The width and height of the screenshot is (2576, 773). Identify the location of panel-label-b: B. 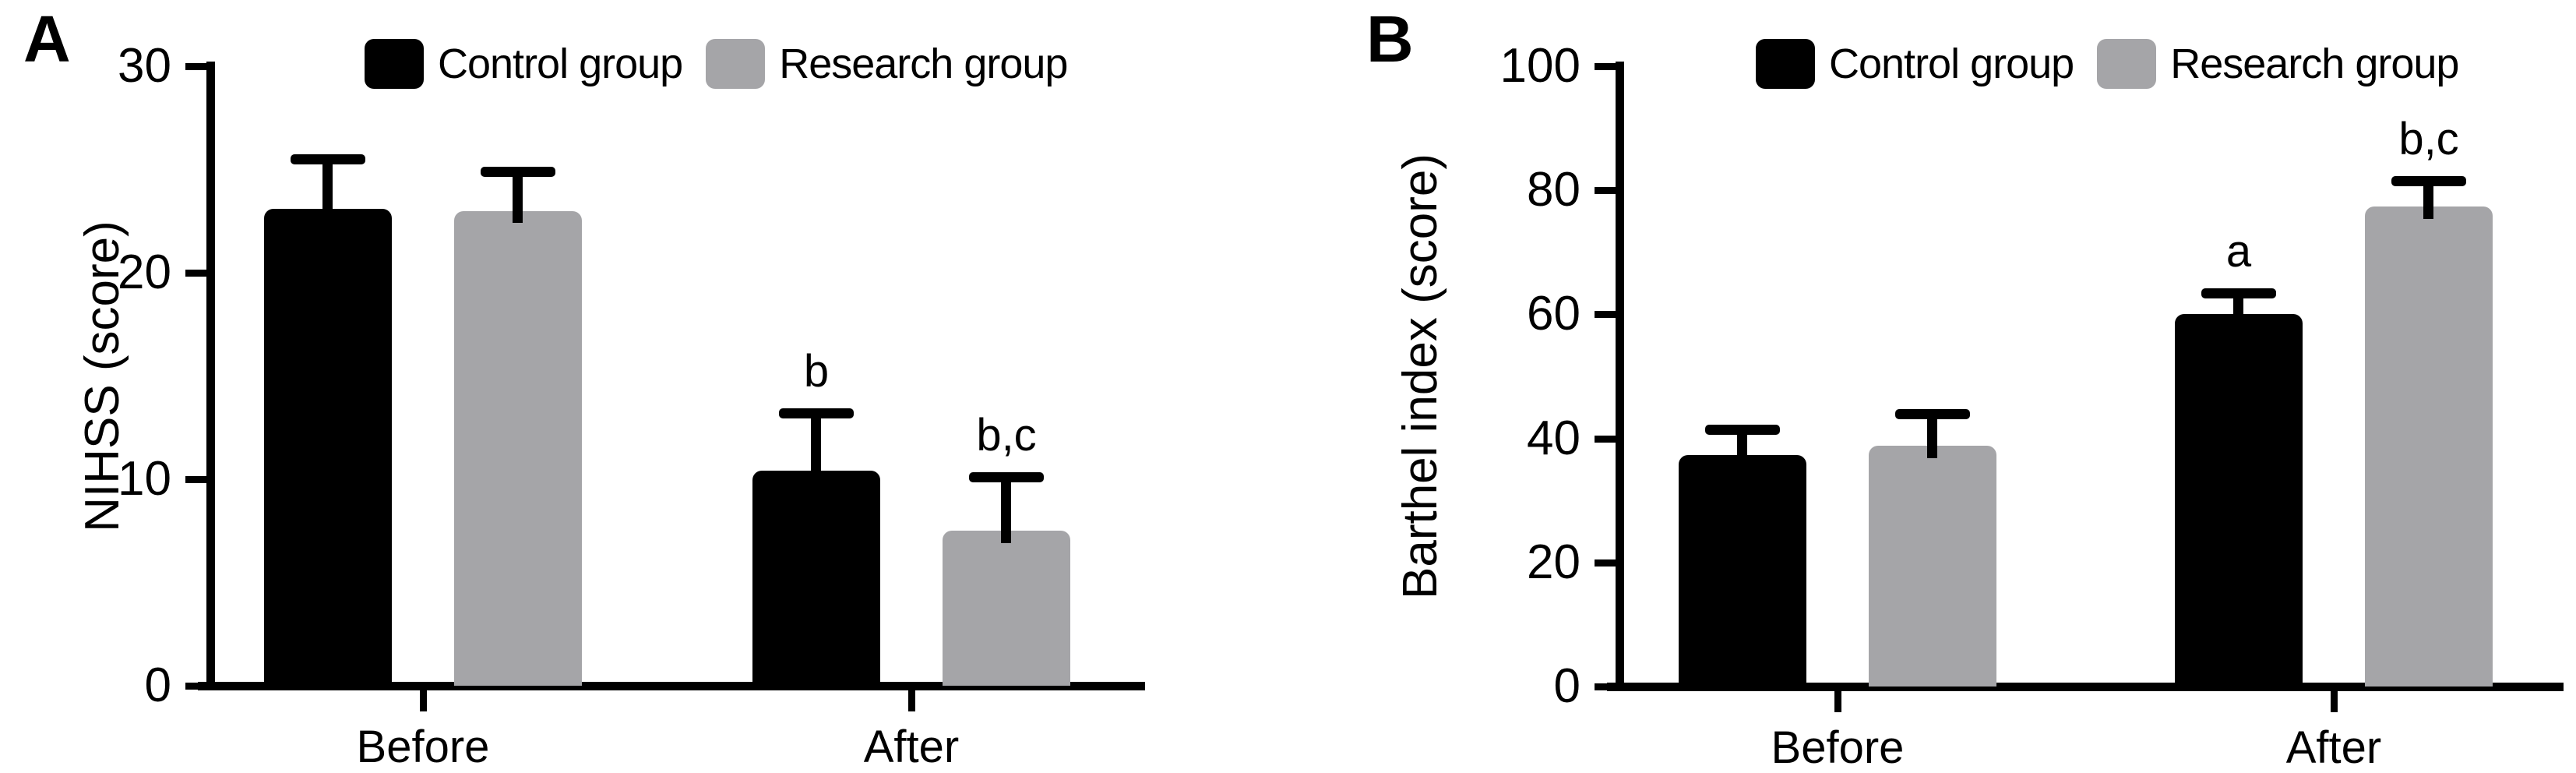
(1390, 39).